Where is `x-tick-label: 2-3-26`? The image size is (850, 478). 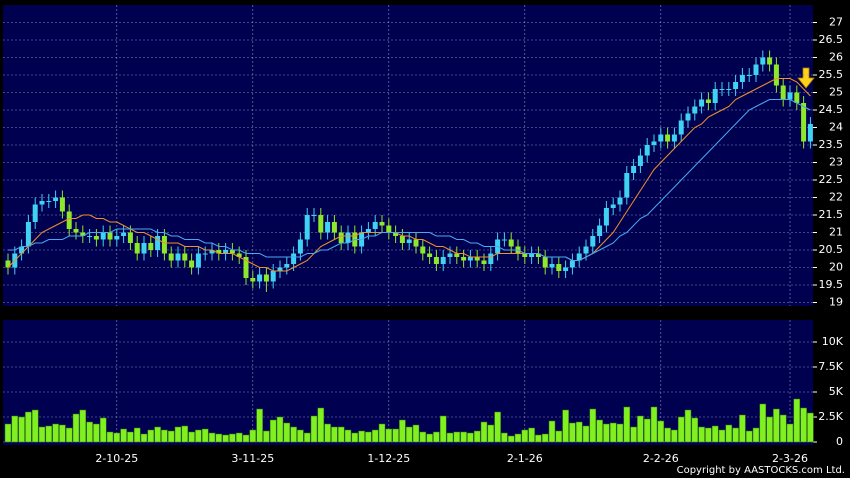
x-tick-label: 2-3-26 is located at coordinates (790, 458).